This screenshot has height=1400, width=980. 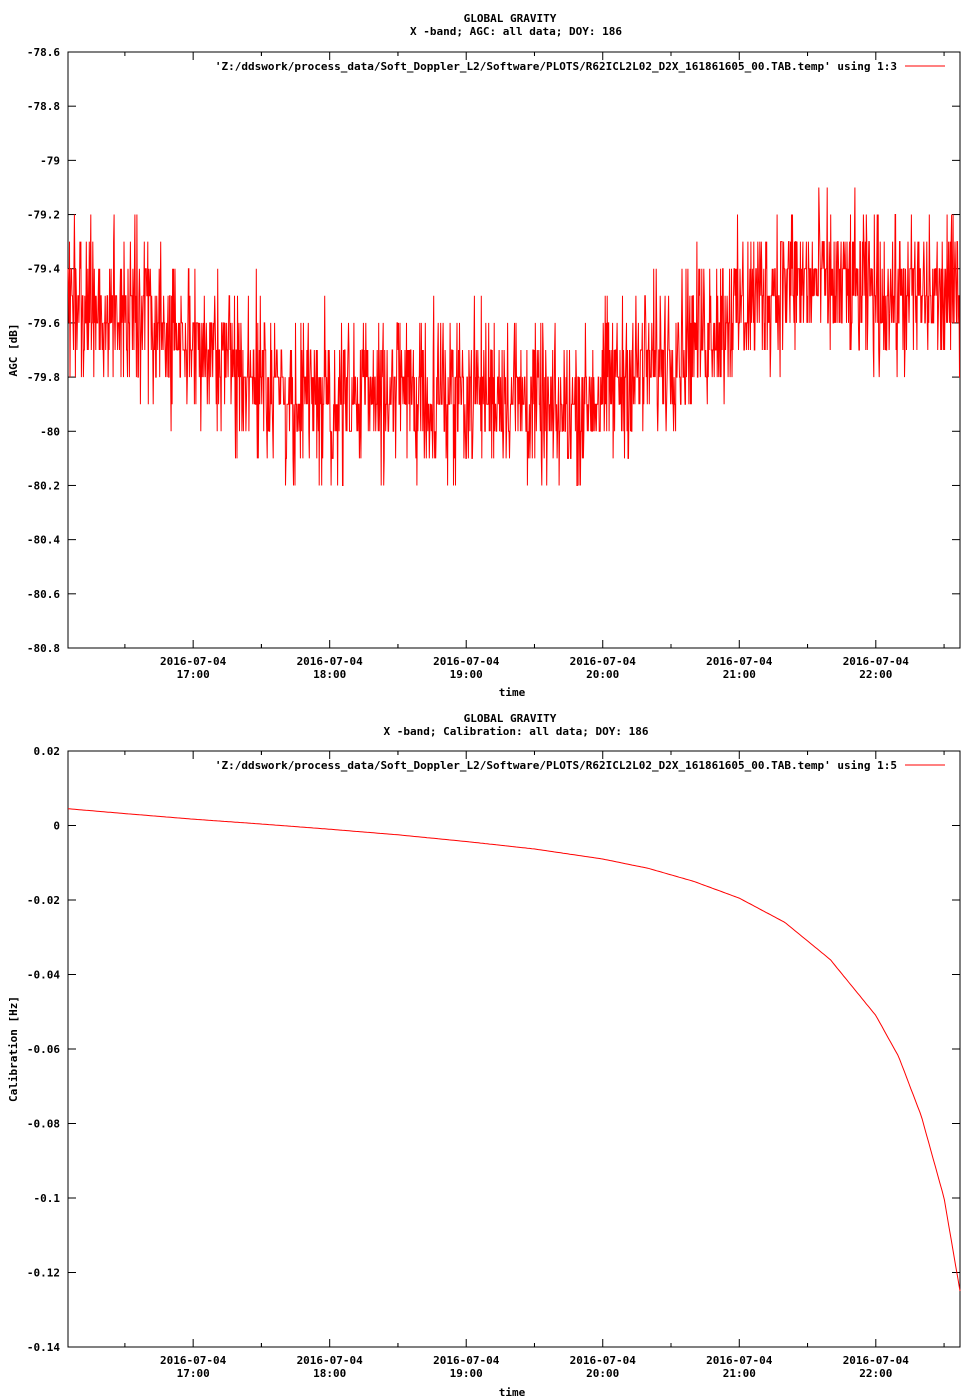 I want to click on y-axis-label: AGC [dB], so click(x=13, y=350).